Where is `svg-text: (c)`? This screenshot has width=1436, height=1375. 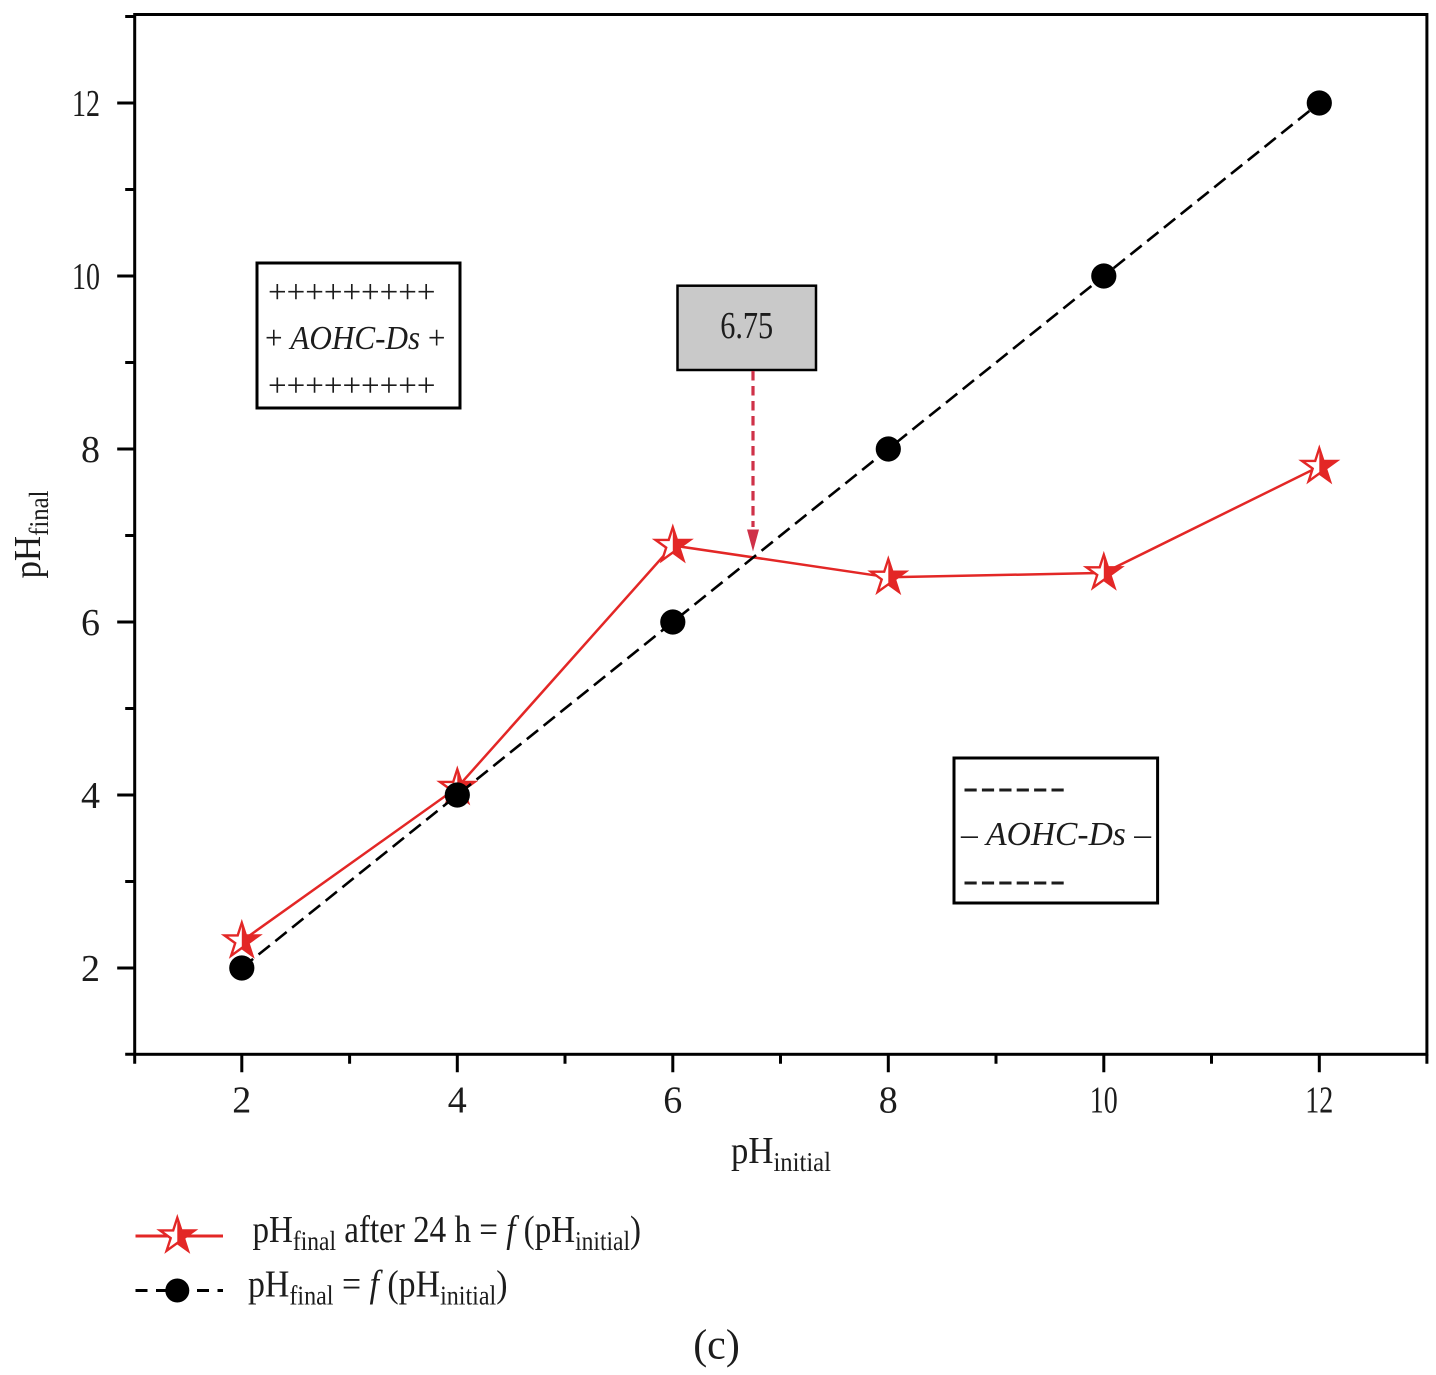
svg-text: (c) is located at coordinates (716, 1346).